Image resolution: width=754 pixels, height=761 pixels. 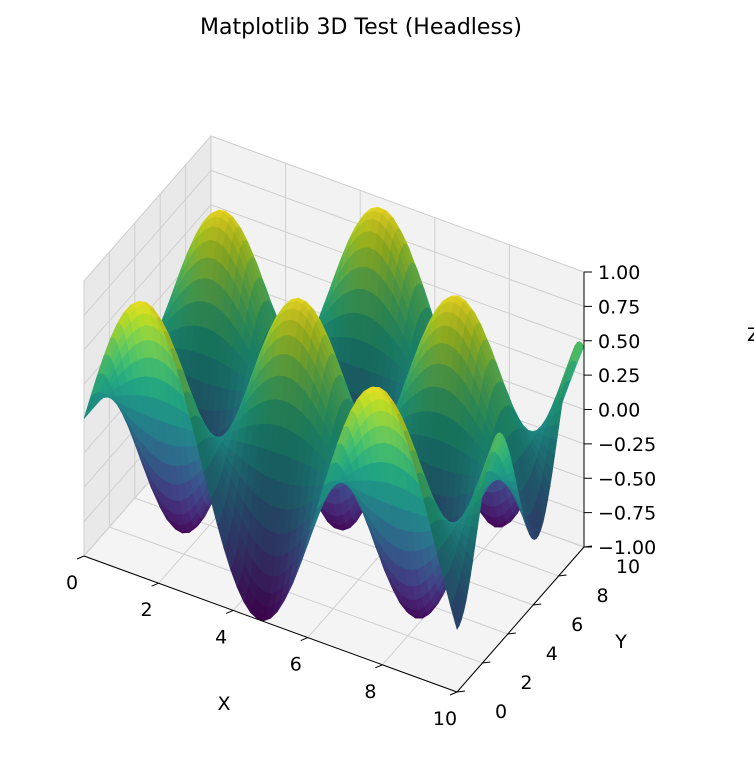 I want to click on y-tick-label: 6, so click(x=577, y=625).